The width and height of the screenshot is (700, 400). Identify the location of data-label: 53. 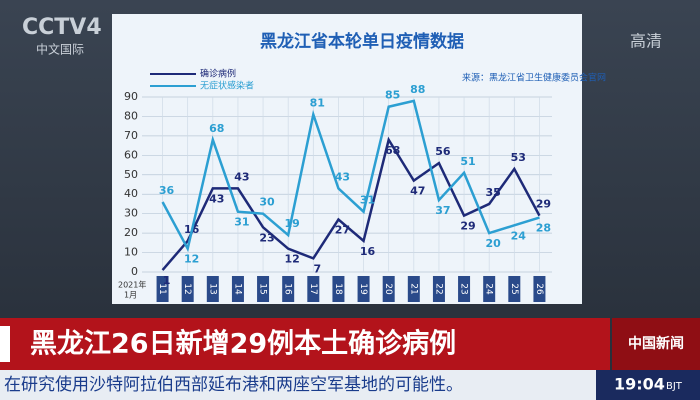
(518, 157).